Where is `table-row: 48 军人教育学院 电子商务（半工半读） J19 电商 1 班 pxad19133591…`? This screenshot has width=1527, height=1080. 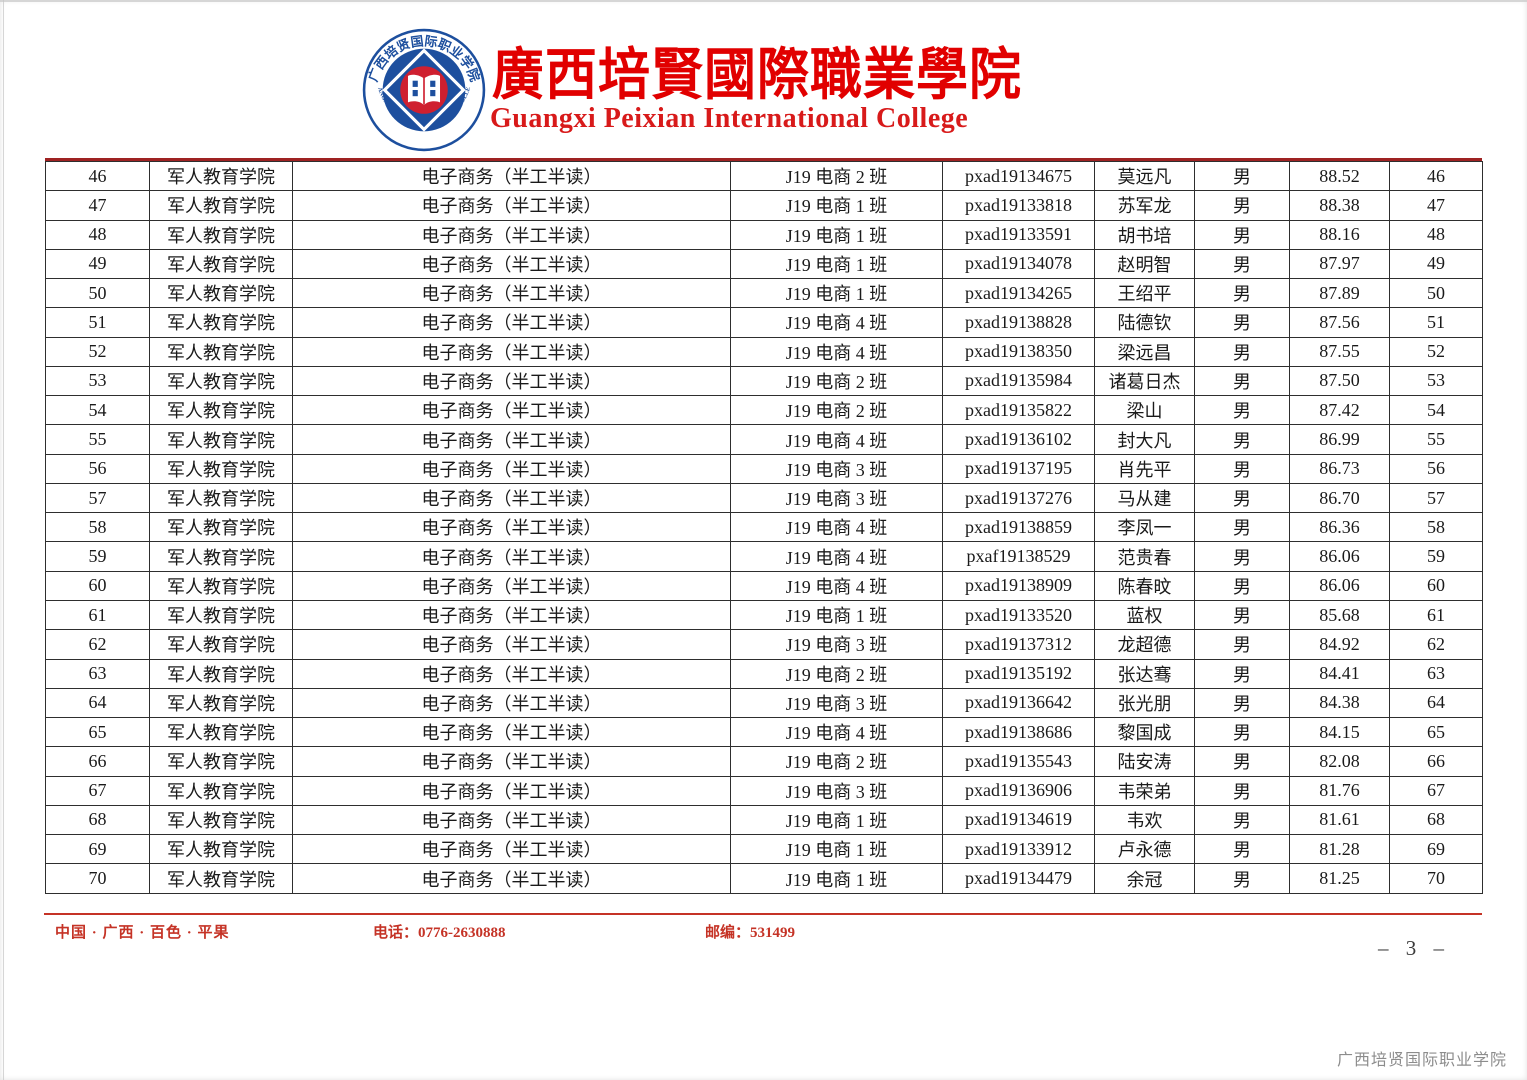
table-row: 48 军人教育学院 电子商务（半工半读） J19 电商 1 班 pxad19133591… is located at coordinates (764, 234).